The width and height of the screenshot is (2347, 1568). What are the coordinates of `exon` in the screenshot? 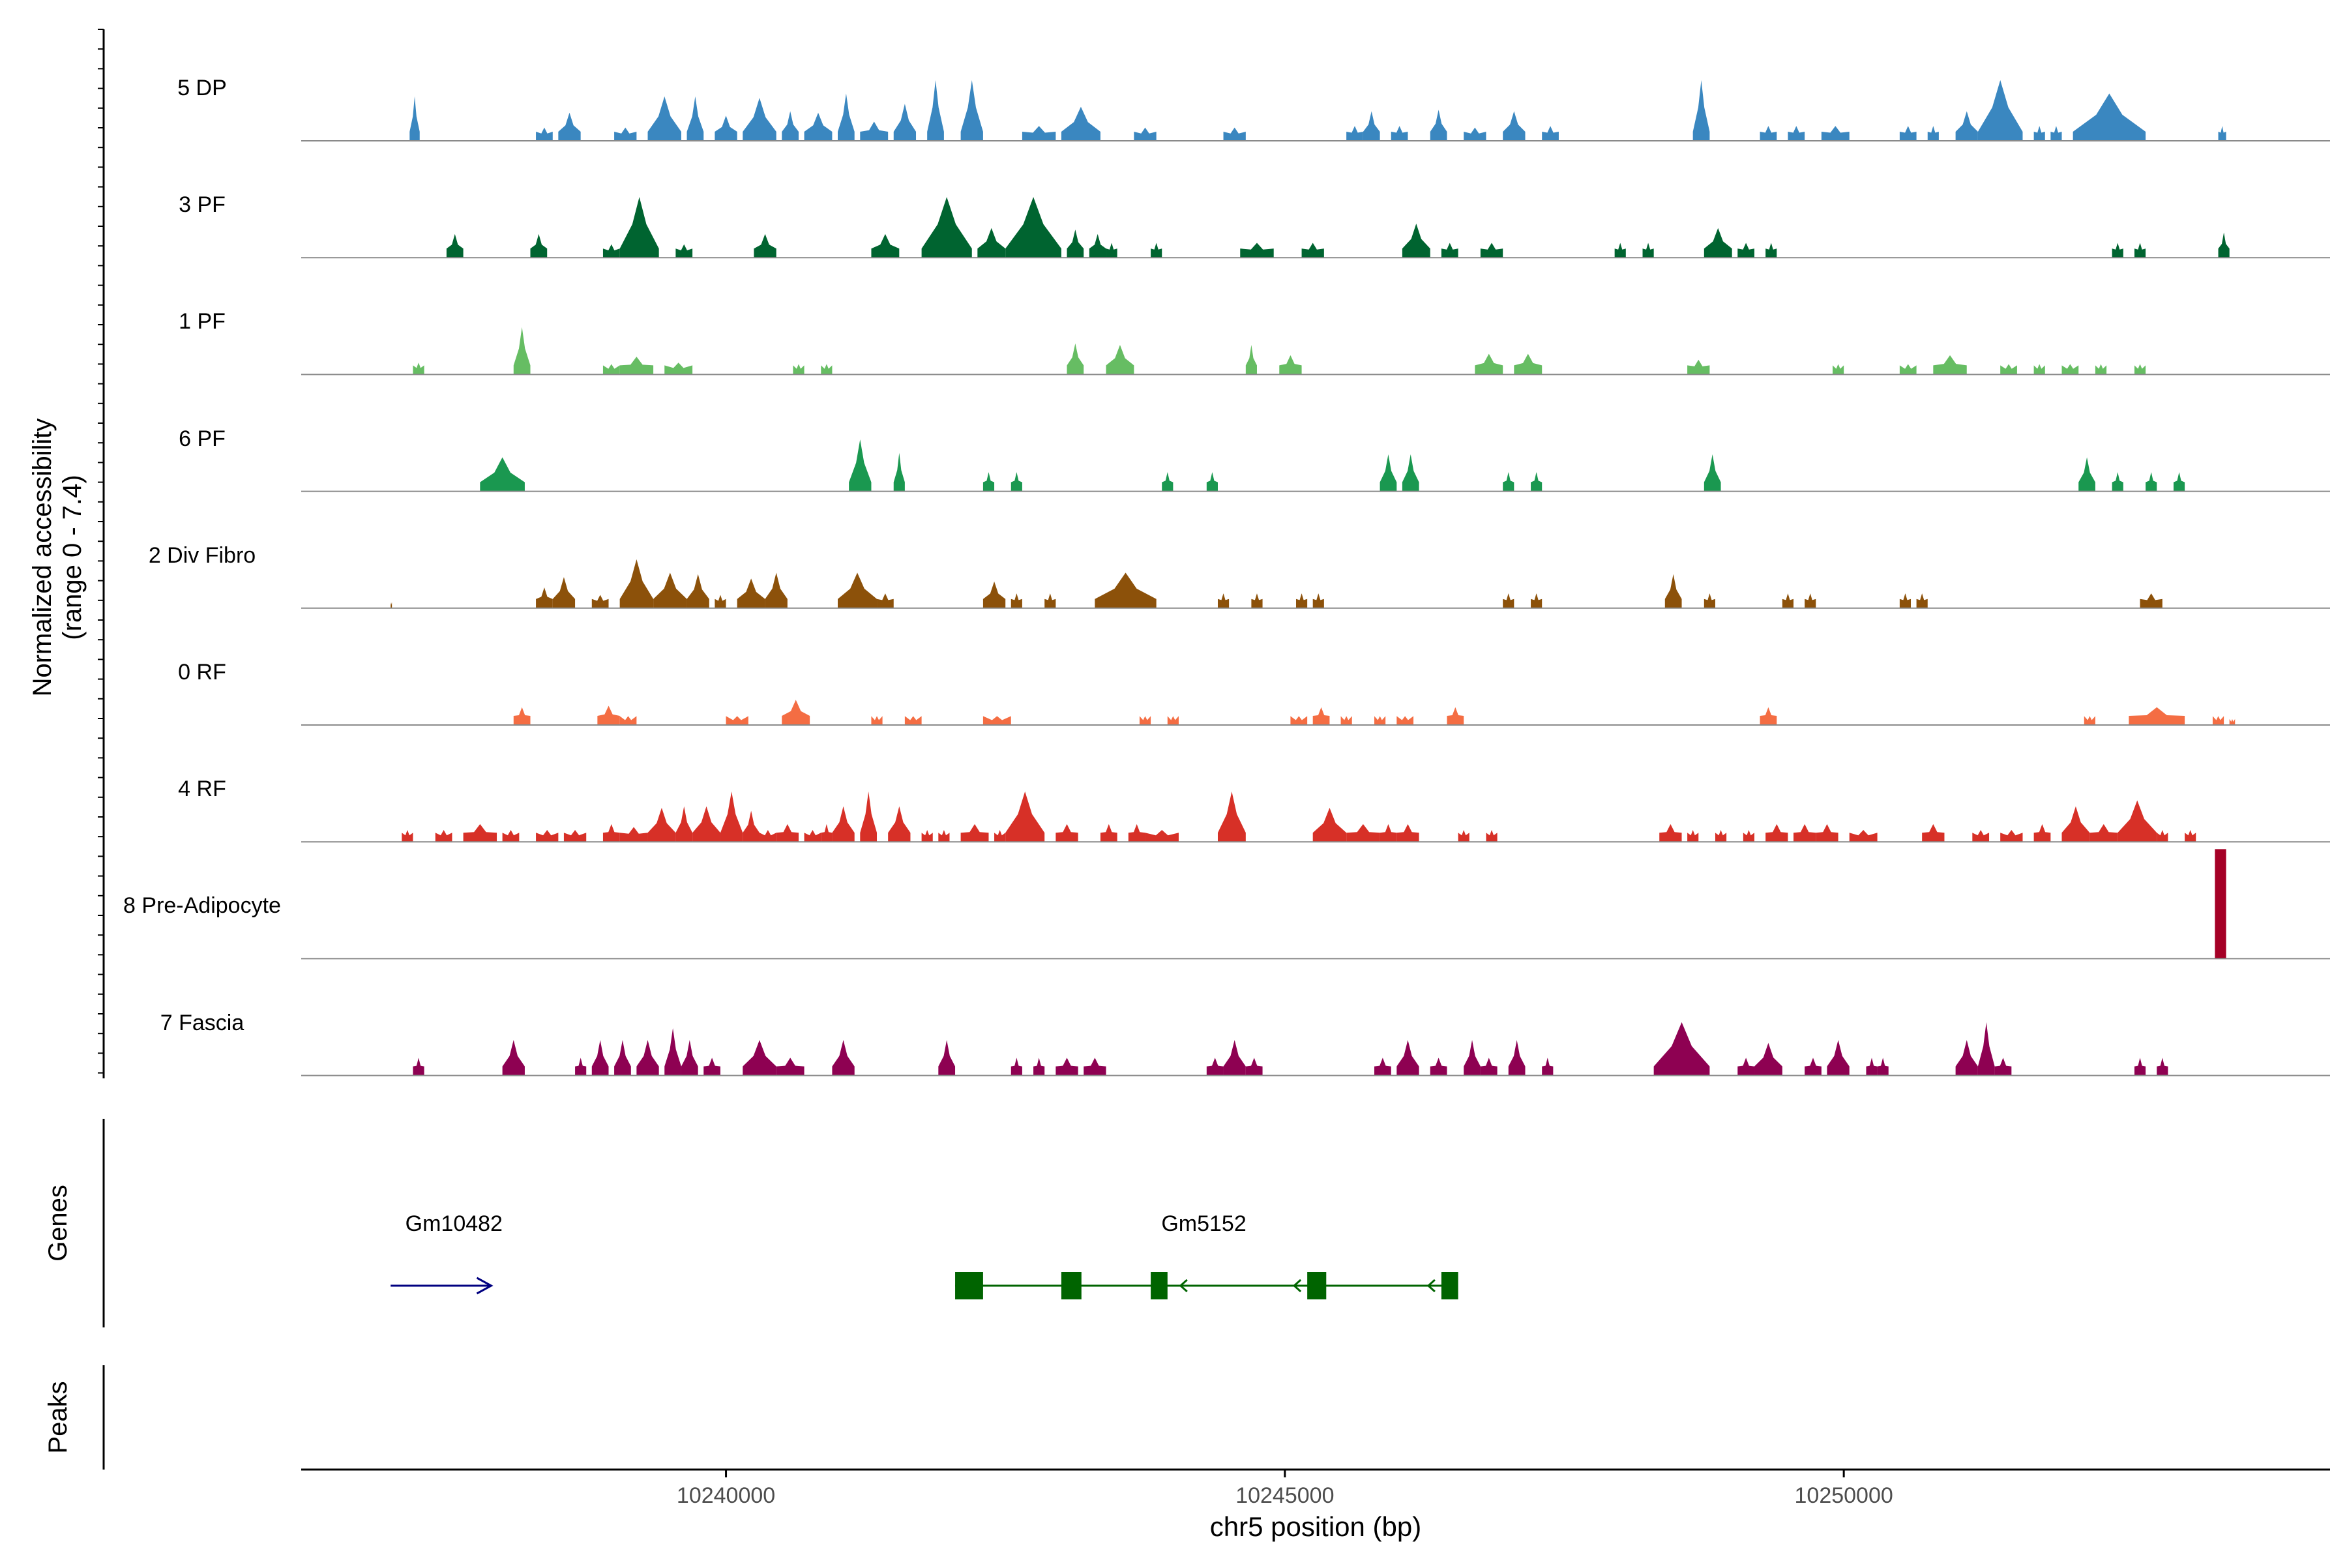 It's located at (1159, 1286).